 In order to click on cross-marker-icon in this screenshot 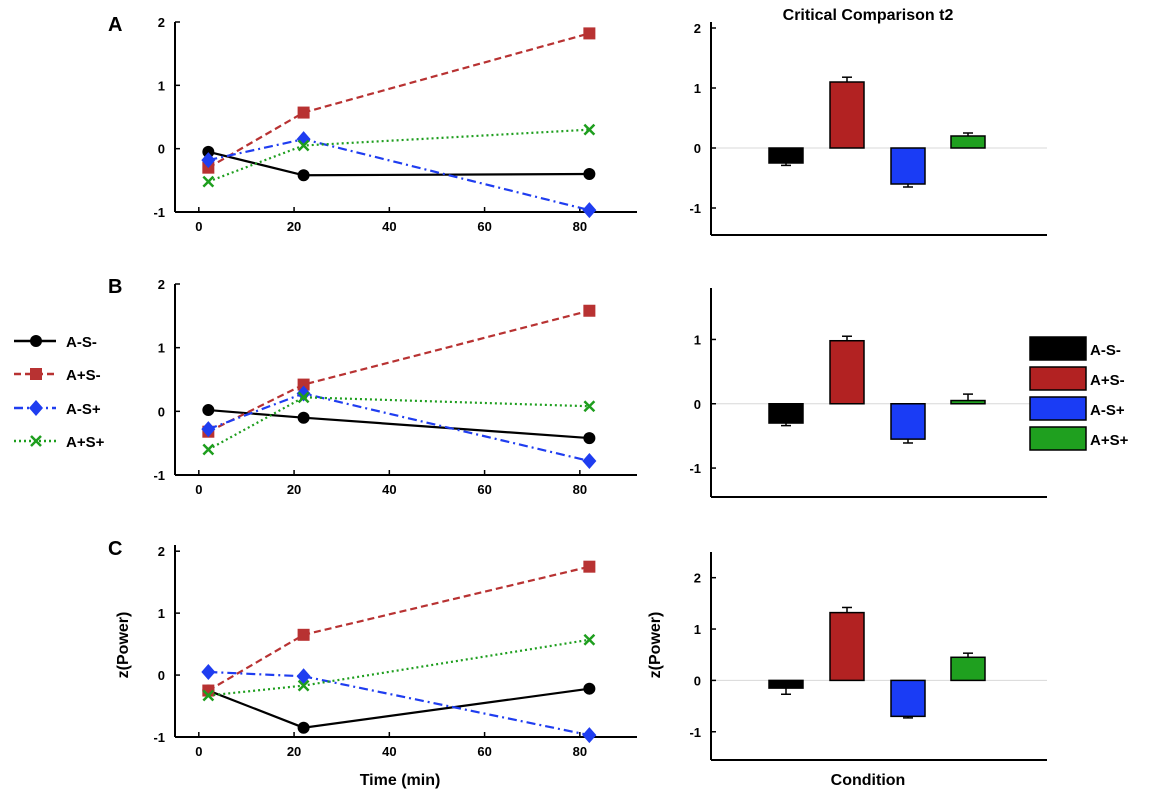, I will do `click(36, 441)`.